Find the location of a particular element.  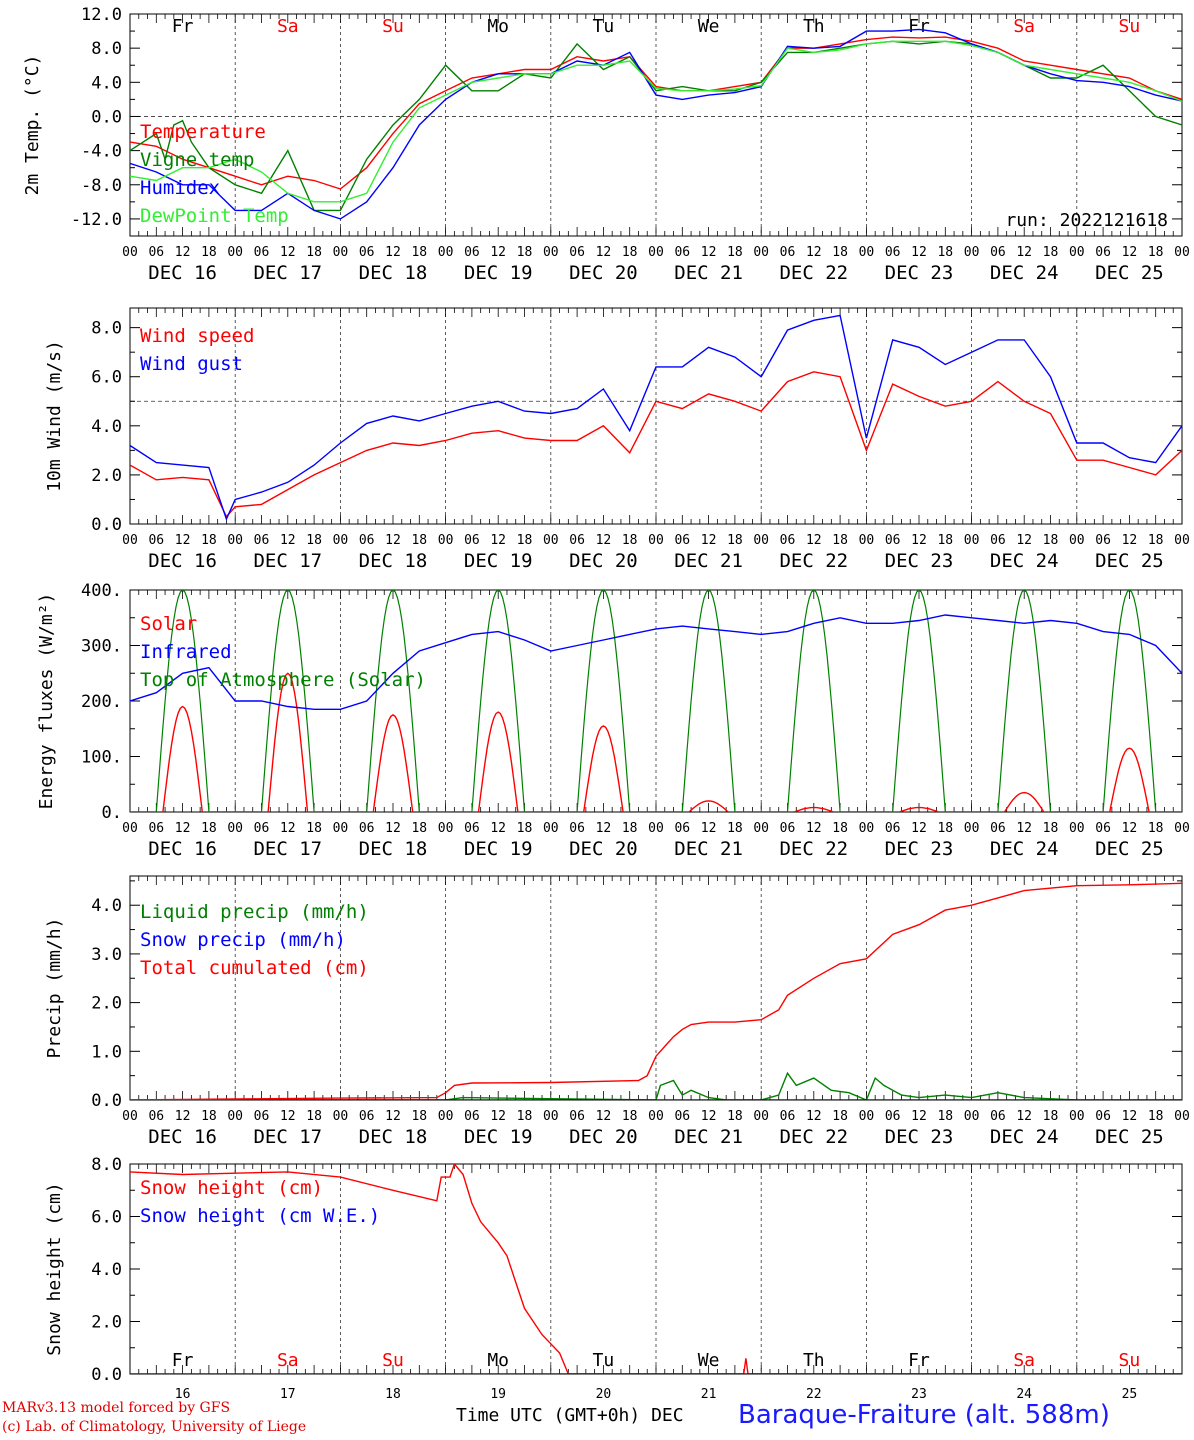

credit-line-model: MARv3.13 model forced by GFS is located at coordinates (116, 1408).